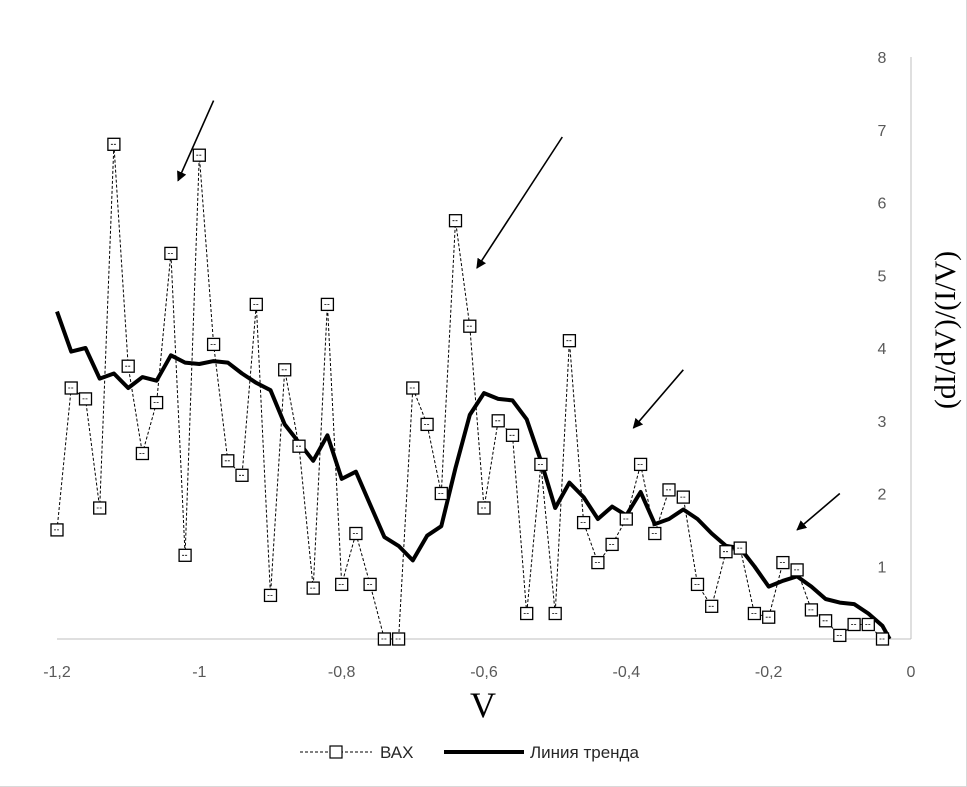  Describe the element at coordinates (882, 349) in the screenshot. I see `y-tick-label: 4` at that location.